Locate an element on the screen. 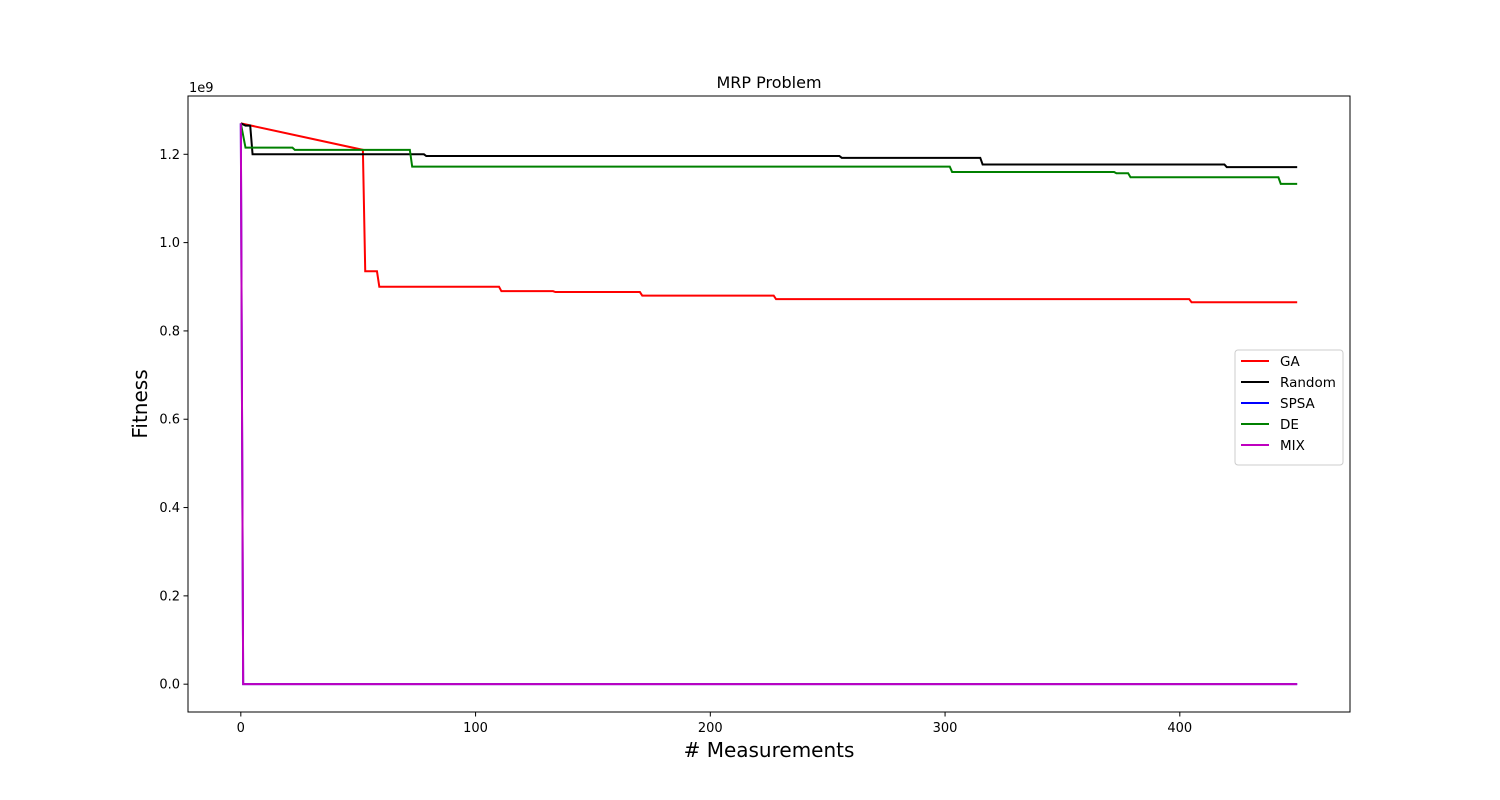  legend-box is located at coordinates (1289, 407).